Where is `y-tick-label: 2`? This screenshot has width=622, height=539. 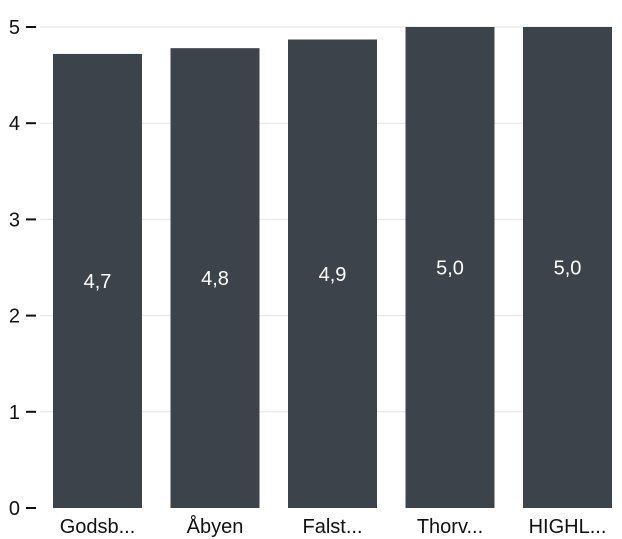 y-tick-label: 2 is located at coordinates (14, 317).